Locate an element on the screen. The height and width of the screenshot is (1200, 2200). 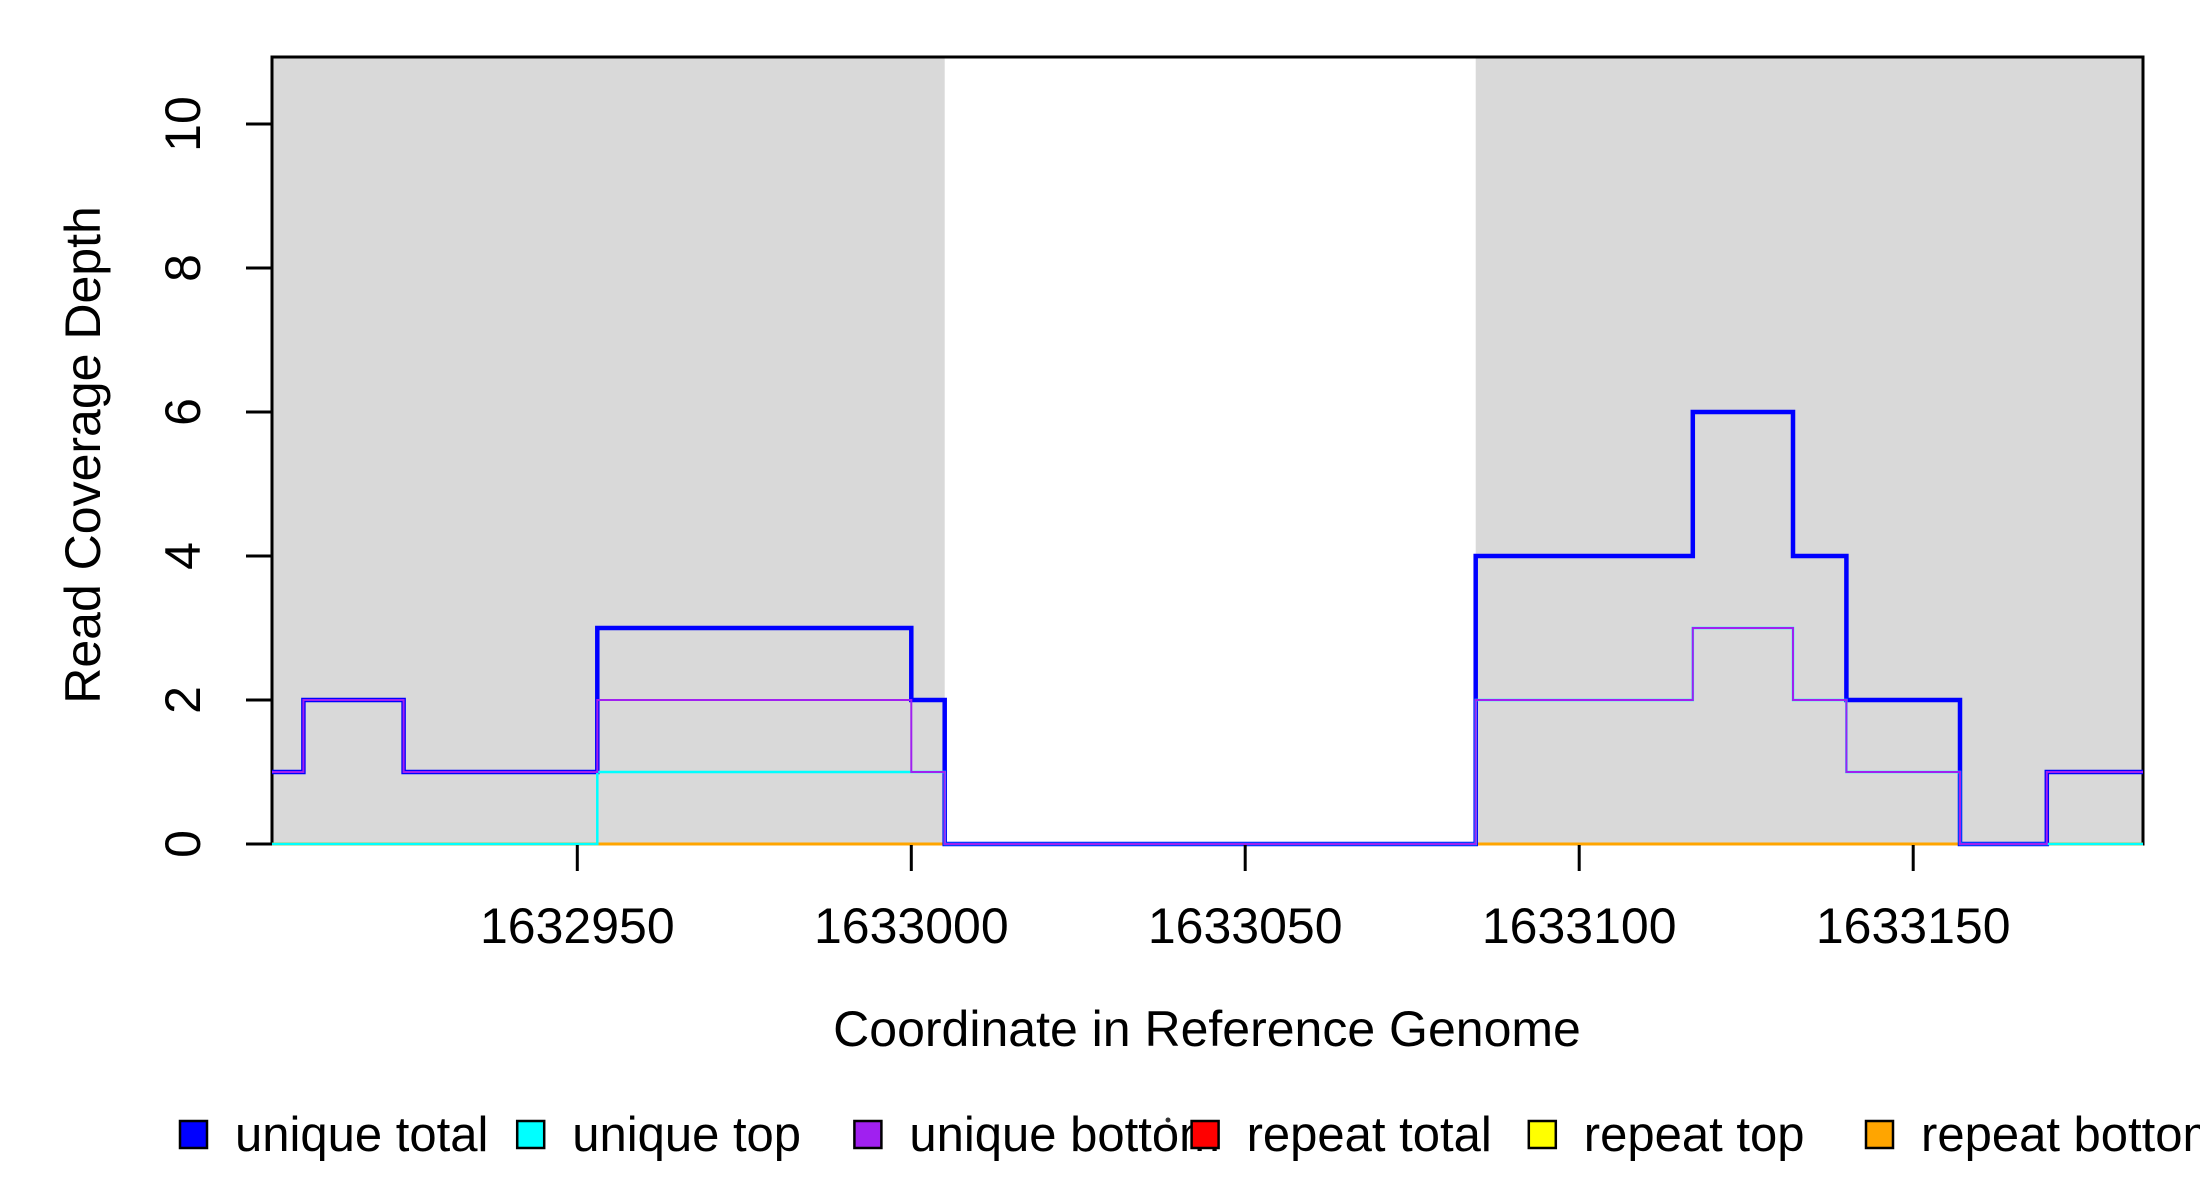
legend-label-unique-bottom: unique bottom is located at coordinates (1064, 1135).